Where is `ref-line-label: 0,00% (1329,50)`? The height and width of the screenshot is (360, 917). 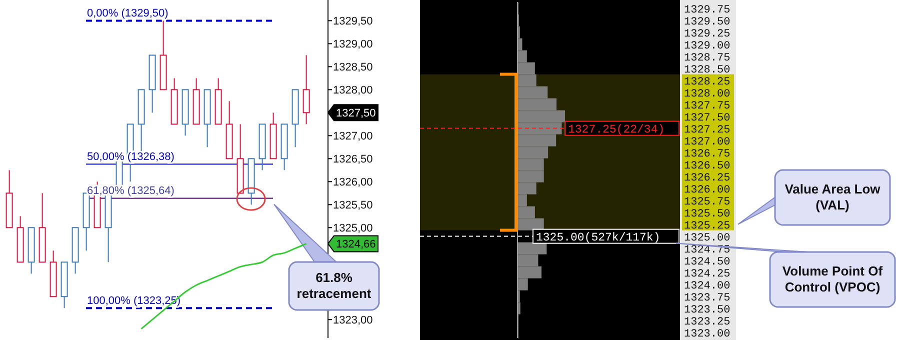 ref-line-label: 0,00% (1329,50) is located at coordinates (127, 14).